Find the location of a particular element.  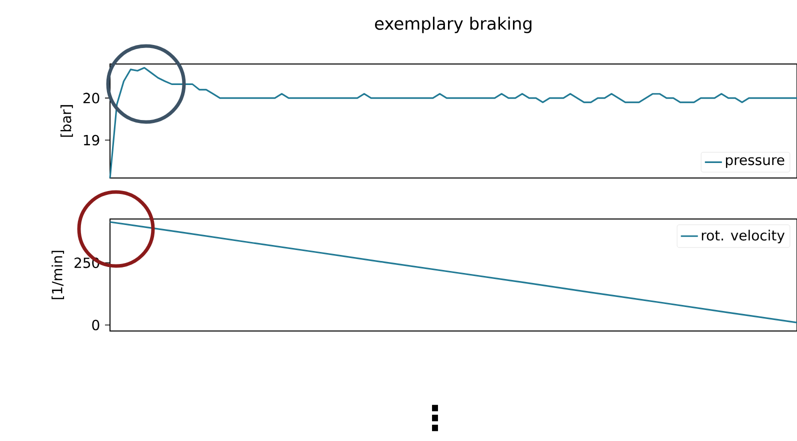

chart-title: exemplary braking is located at coordinates (453, 25).